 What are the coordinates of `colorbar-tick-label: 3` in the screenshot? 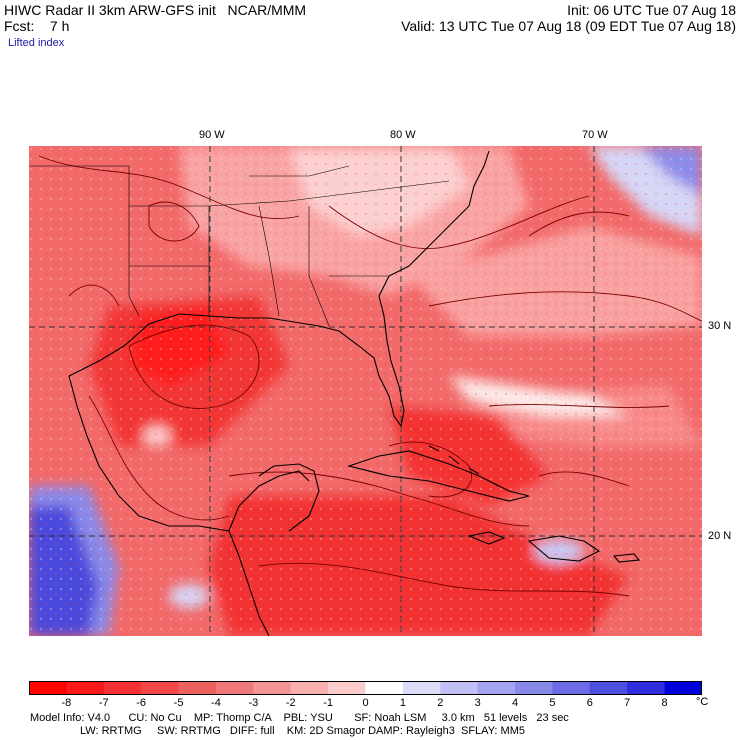 It's located at (477, 703).